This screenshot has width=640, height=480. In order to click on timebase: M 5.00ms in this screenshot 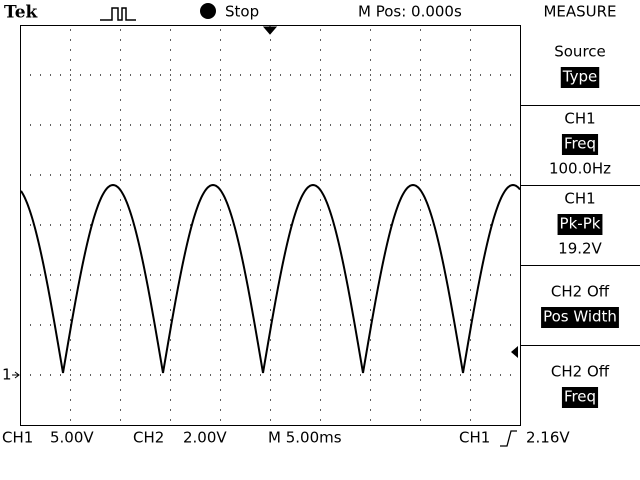, I will do `click(305, 438)`.